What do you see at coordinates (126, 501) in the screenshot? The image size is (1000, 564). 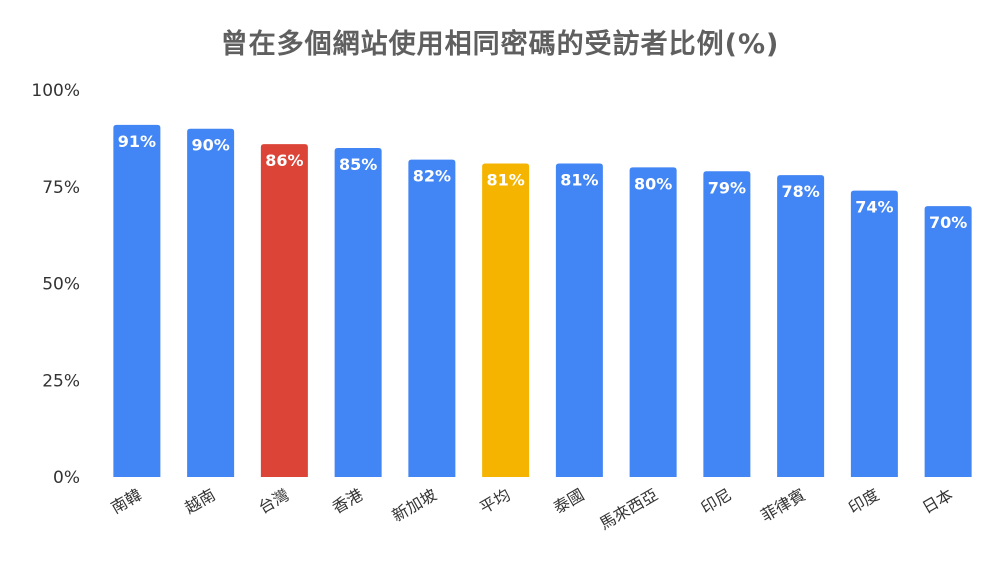 I see `x-tick-label: 南韓` at bounding box center [126, 501].